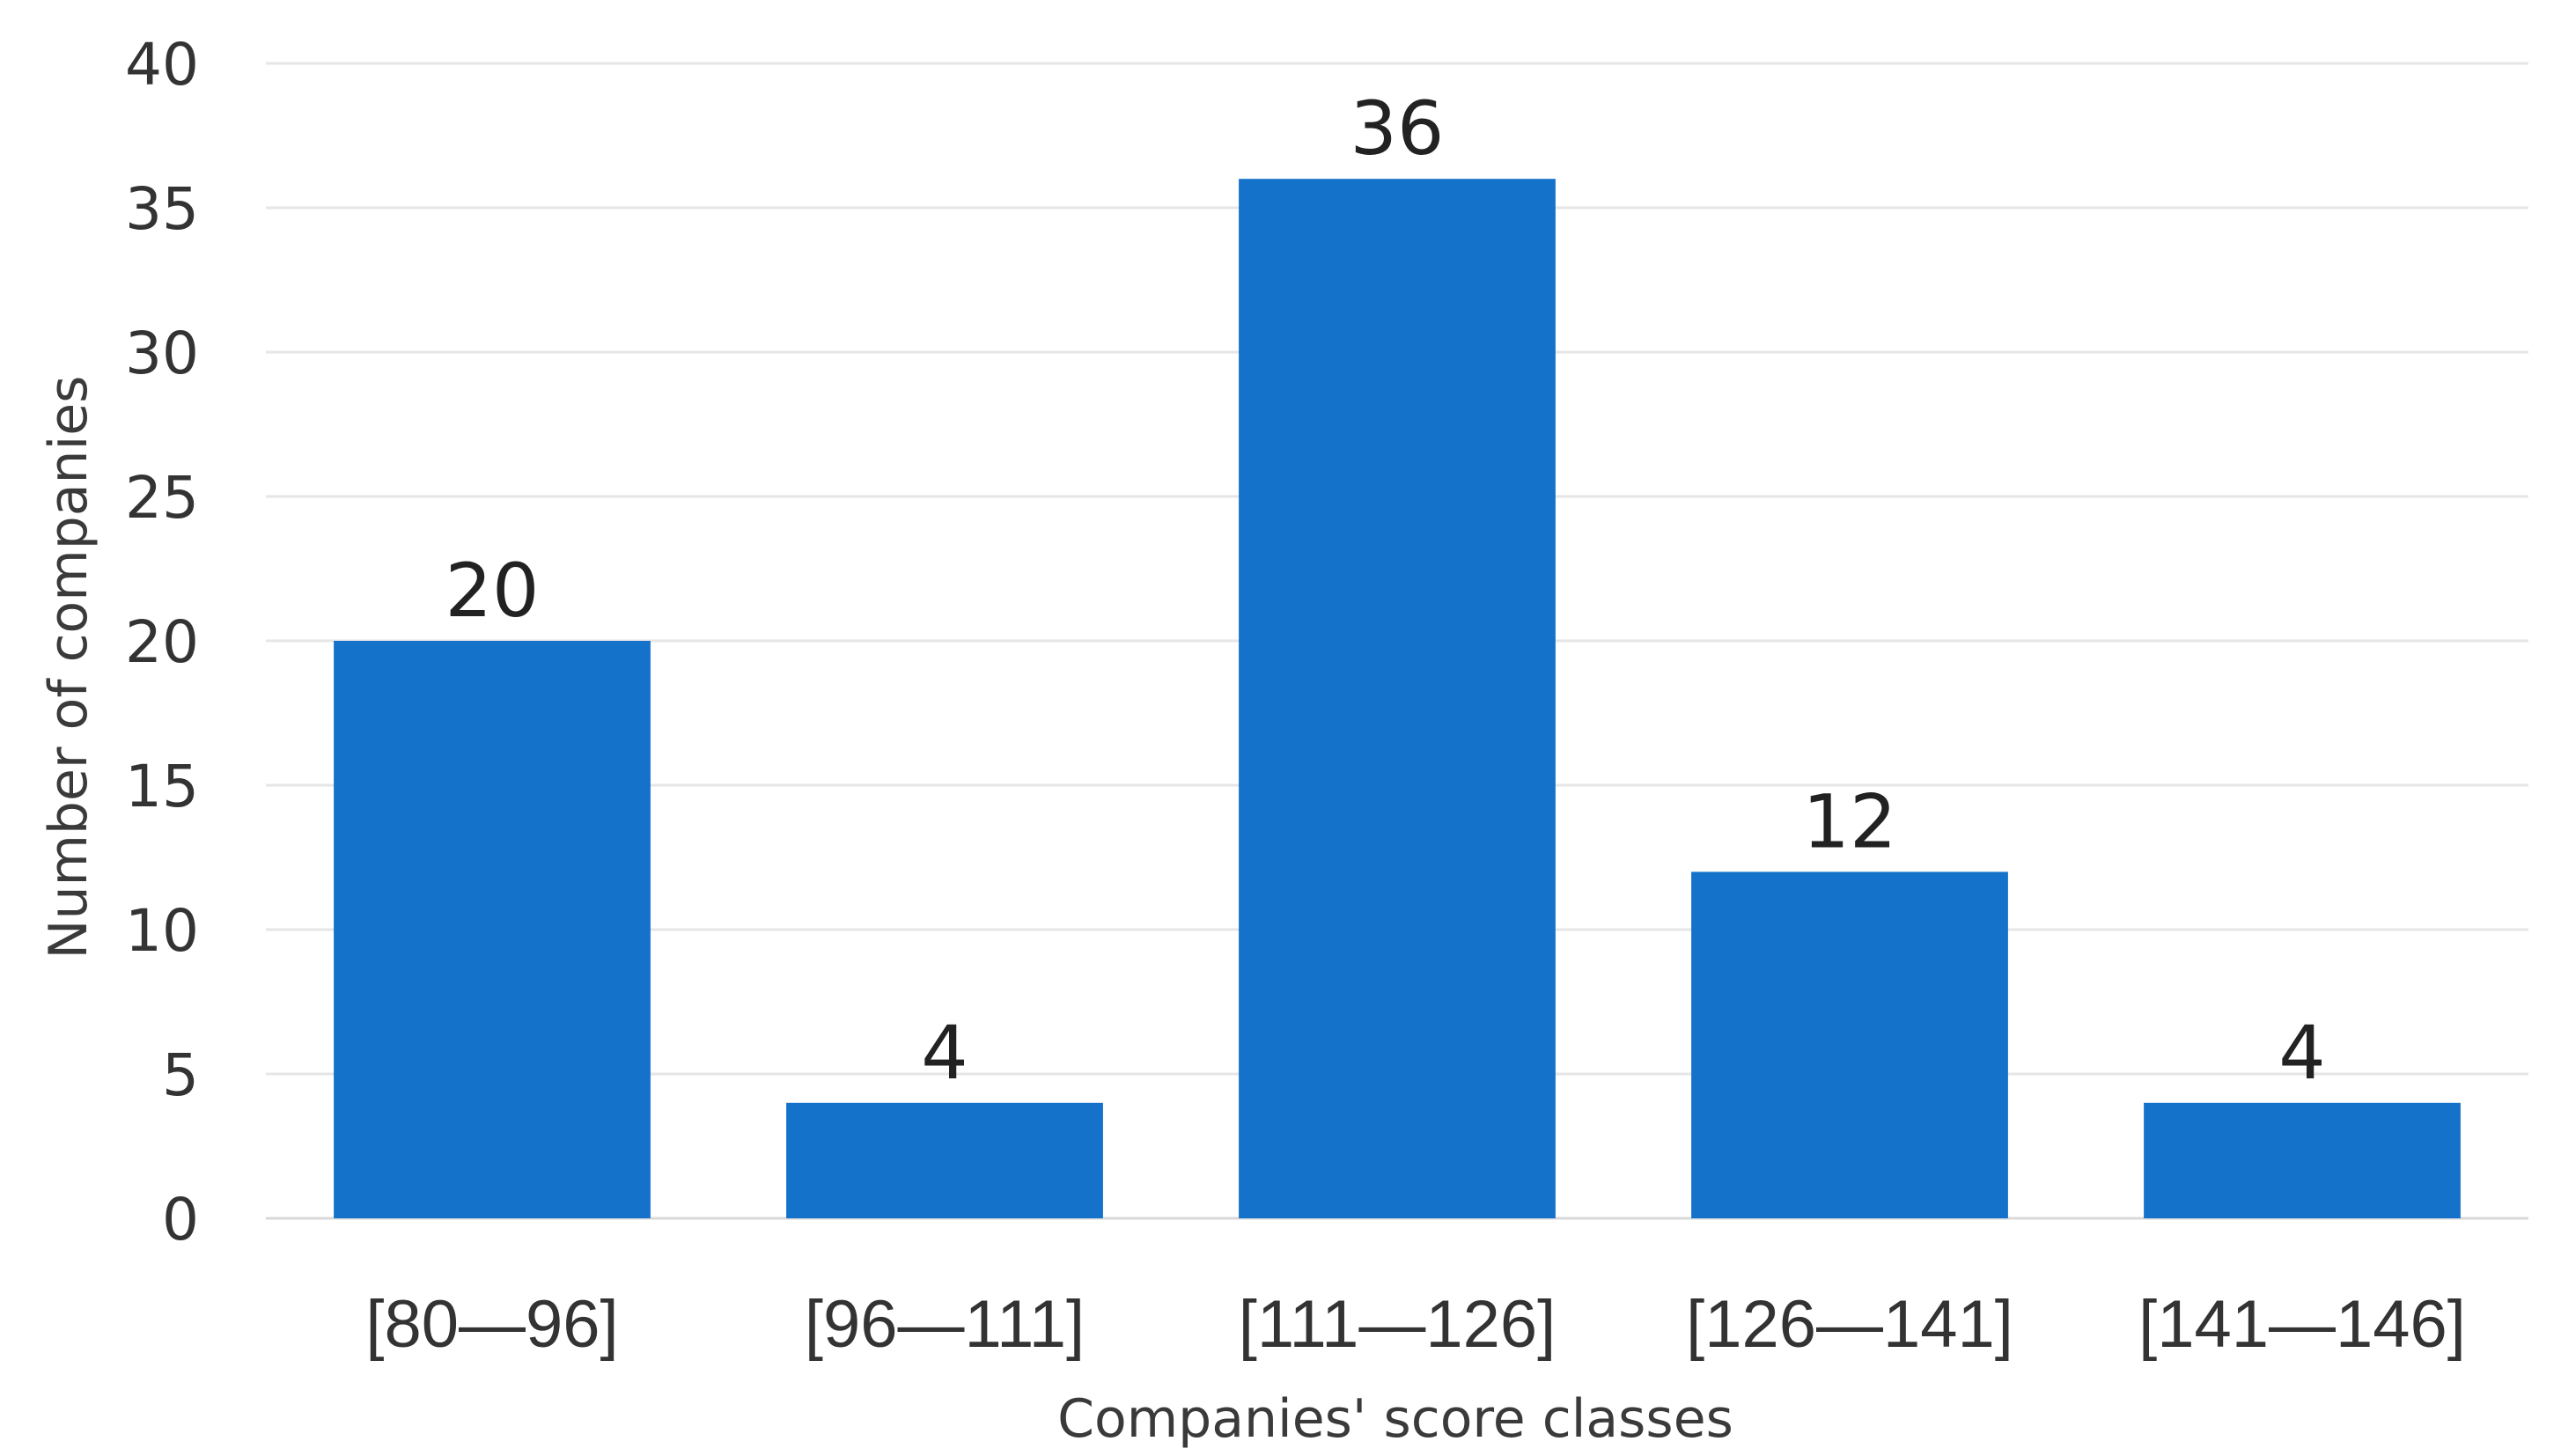 The image size is (2561, 1456). I want to click on x-tick-label: [96—111], so click(945, 1324).